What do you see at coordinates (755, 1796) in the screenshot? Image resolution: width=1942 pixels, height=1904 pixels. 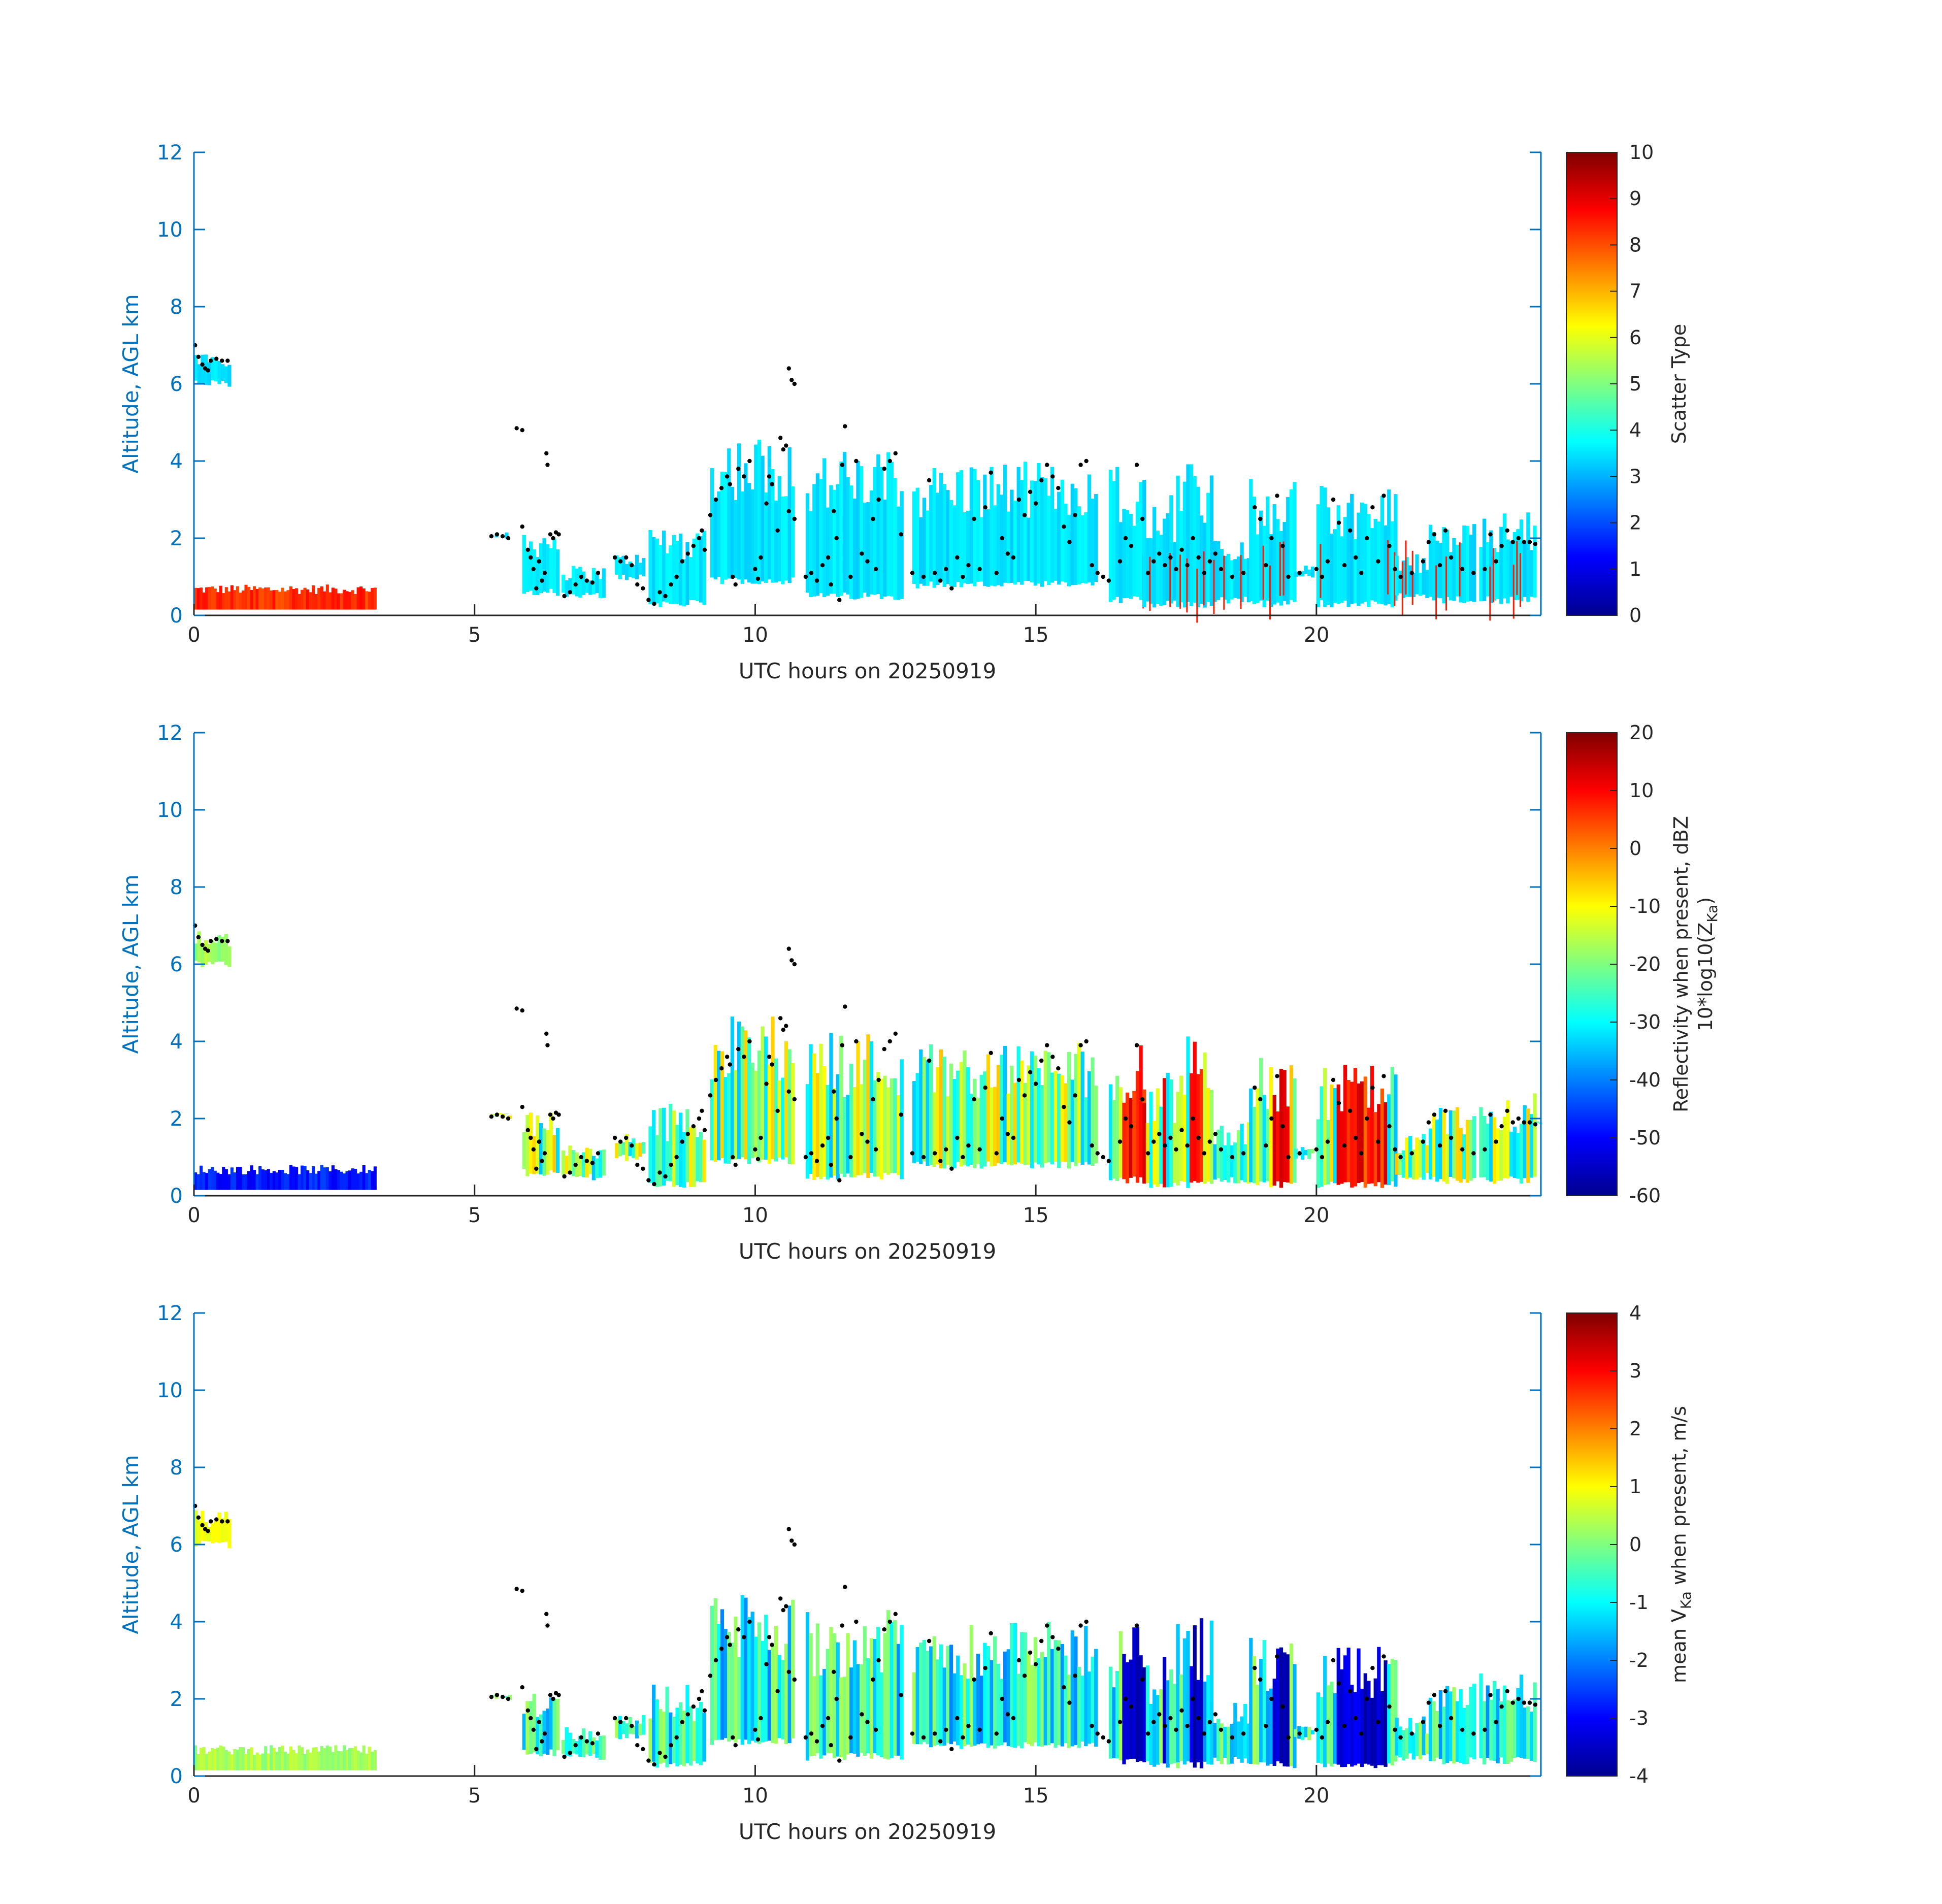 I see `x-tick-label: 10` at bounding box center [755, 1796].